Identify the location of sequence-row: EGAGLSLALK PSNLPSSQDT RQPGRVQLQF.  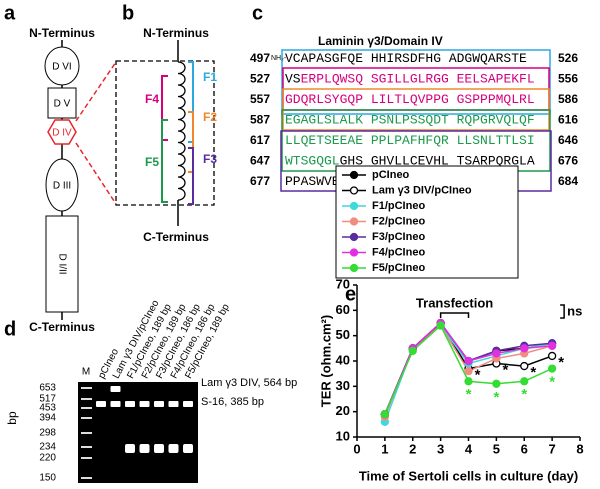
(410, 120).